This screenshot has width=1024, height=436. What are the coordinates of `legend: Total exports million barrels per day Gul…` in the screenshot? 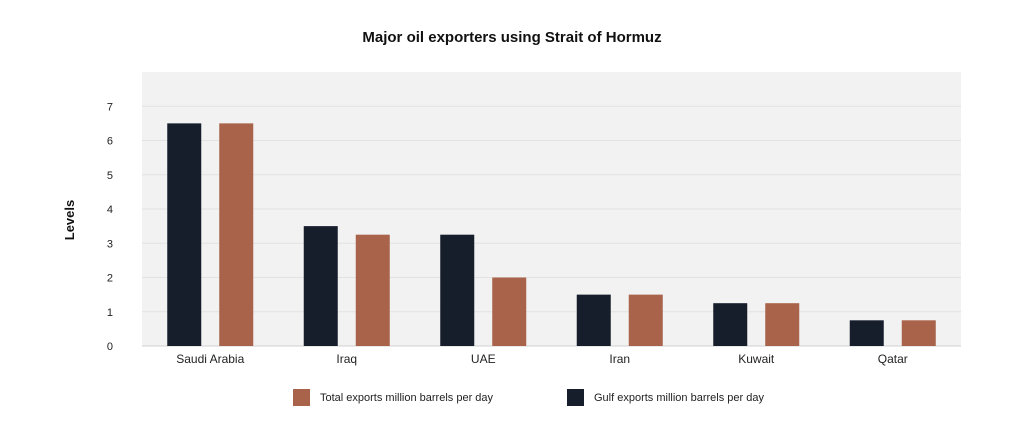 It's located at (528, 397).